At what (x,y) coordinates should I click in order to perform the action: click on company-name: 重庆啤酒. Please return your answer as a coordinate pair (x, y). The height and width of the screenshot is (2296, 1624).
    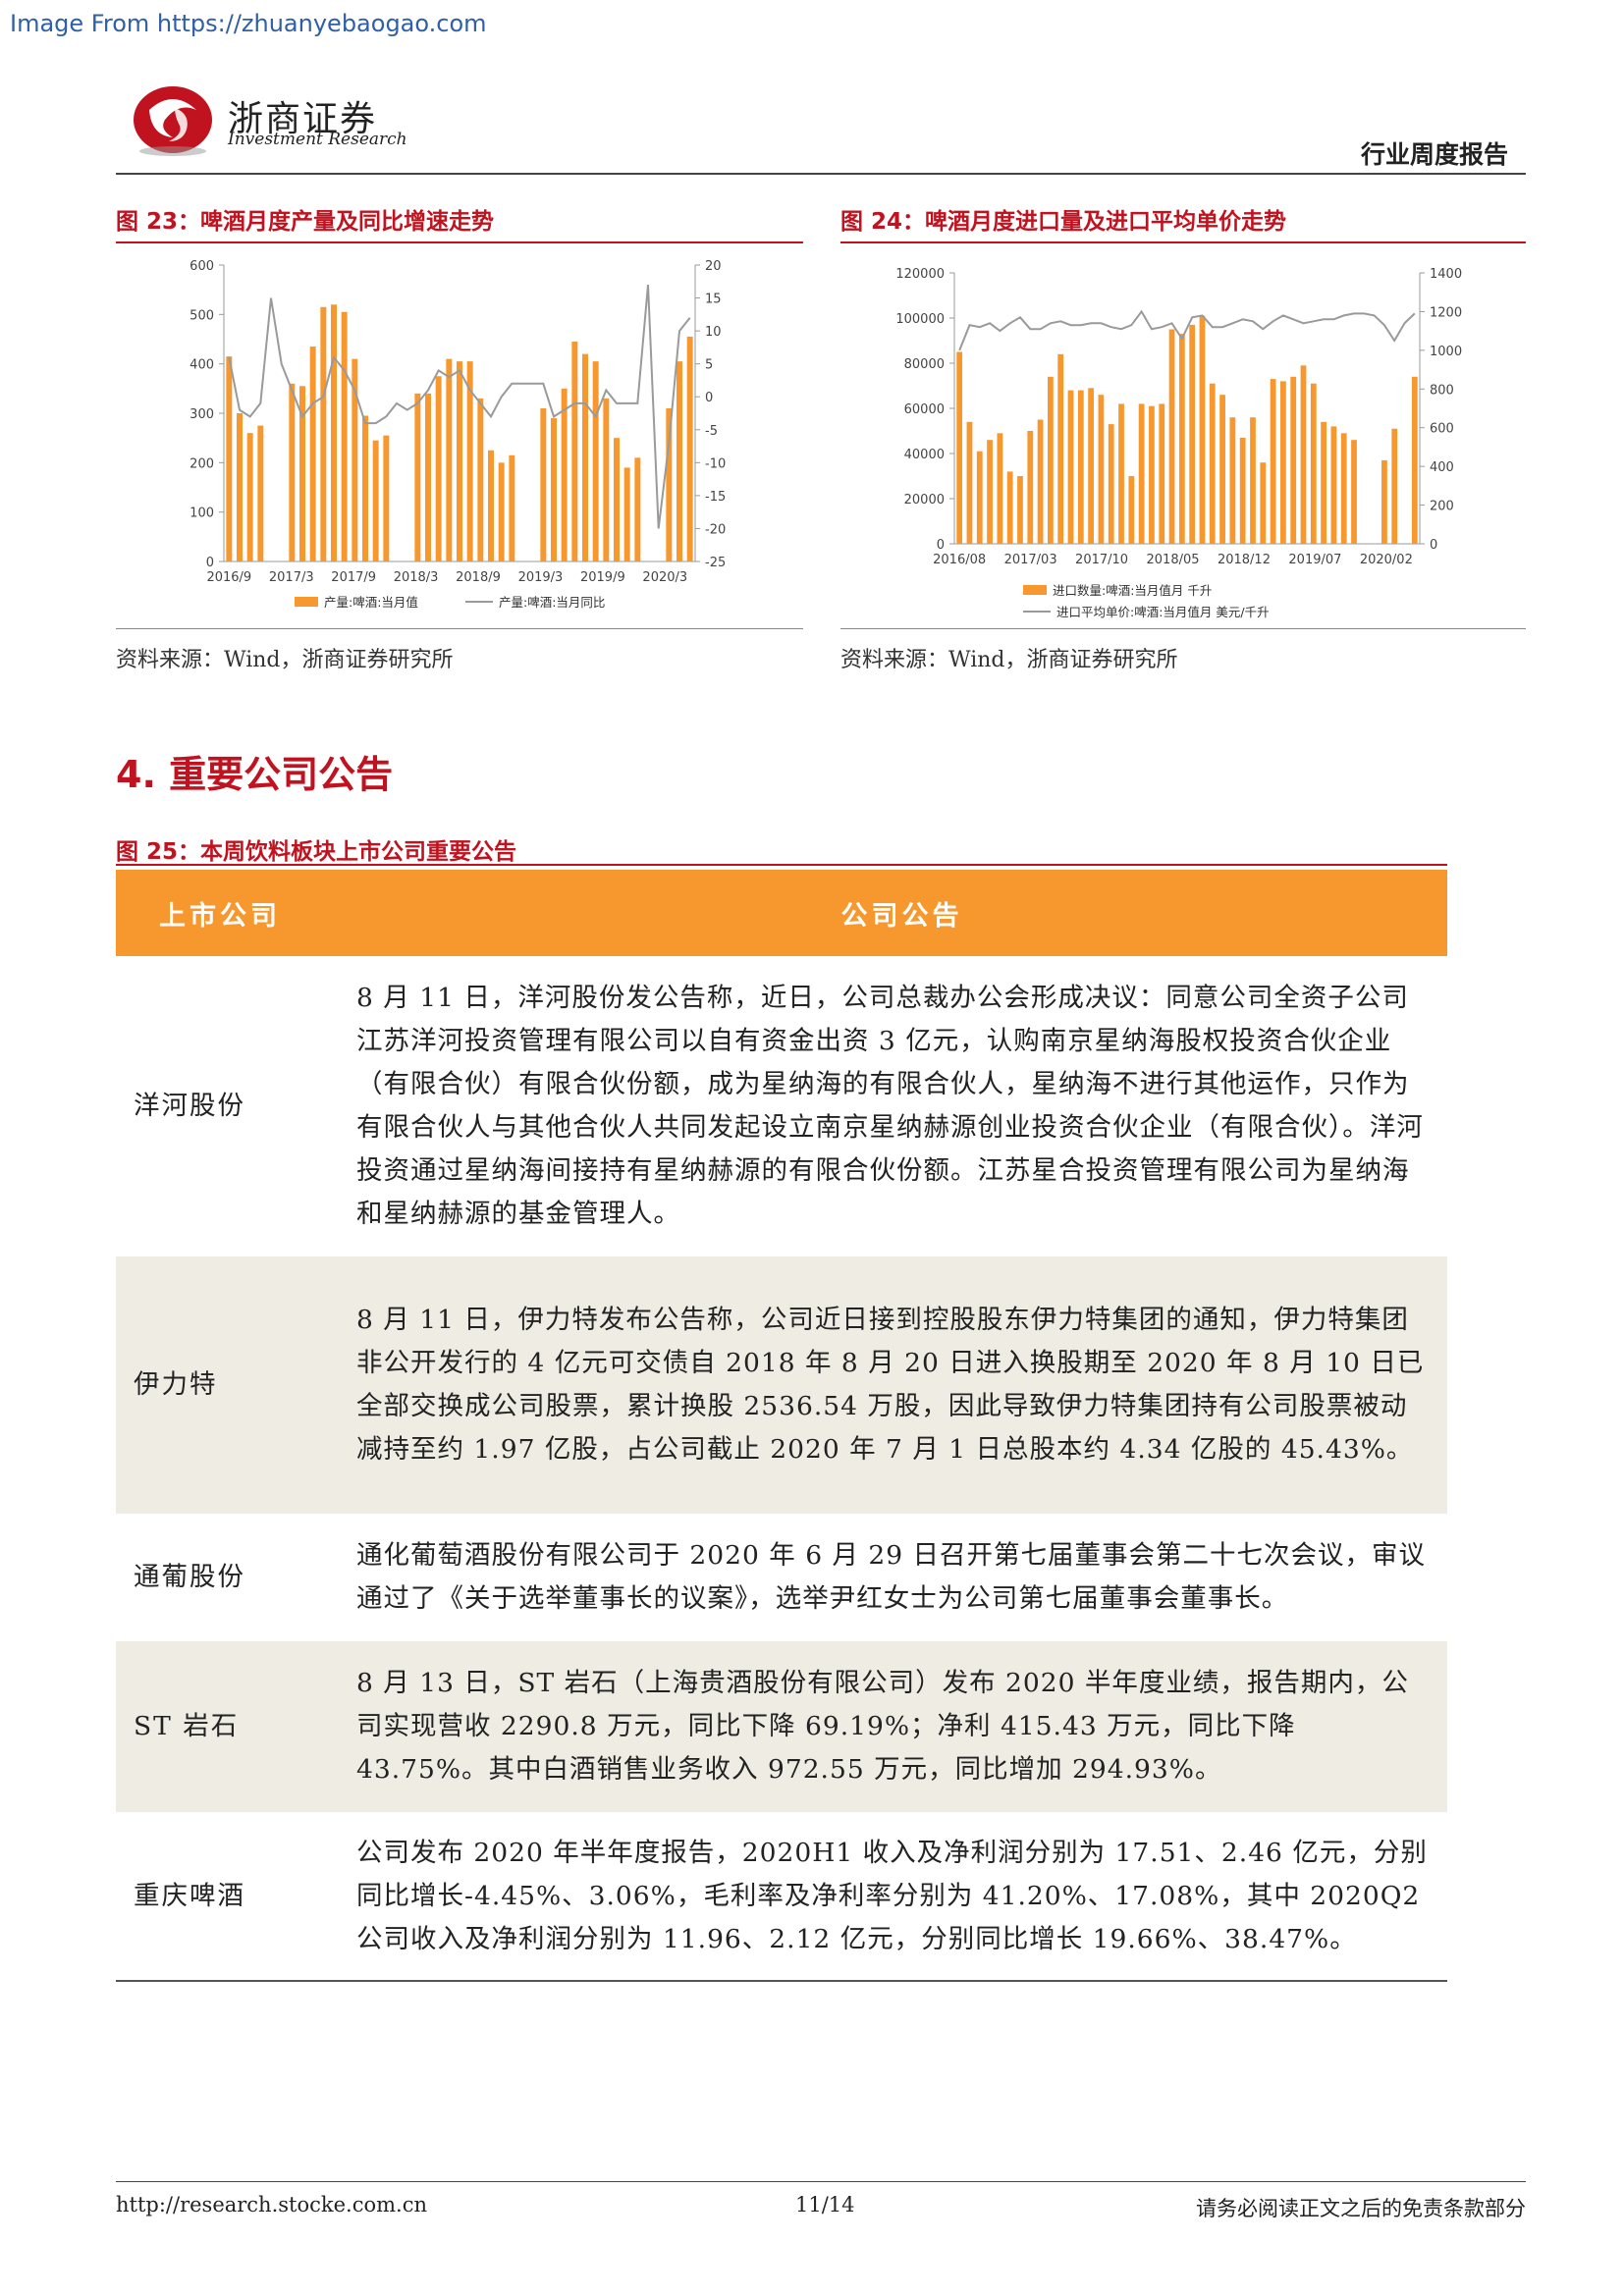
    Looking at the image, I should click on (236, 1897).